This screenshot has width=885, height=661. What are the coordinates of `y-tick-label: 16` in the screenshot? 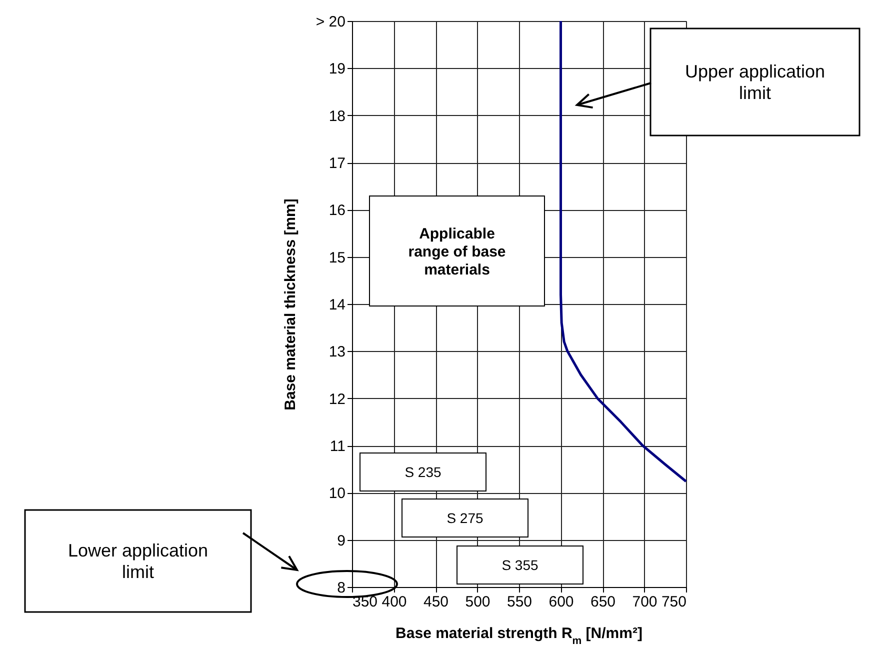 It's located at (337, 211).